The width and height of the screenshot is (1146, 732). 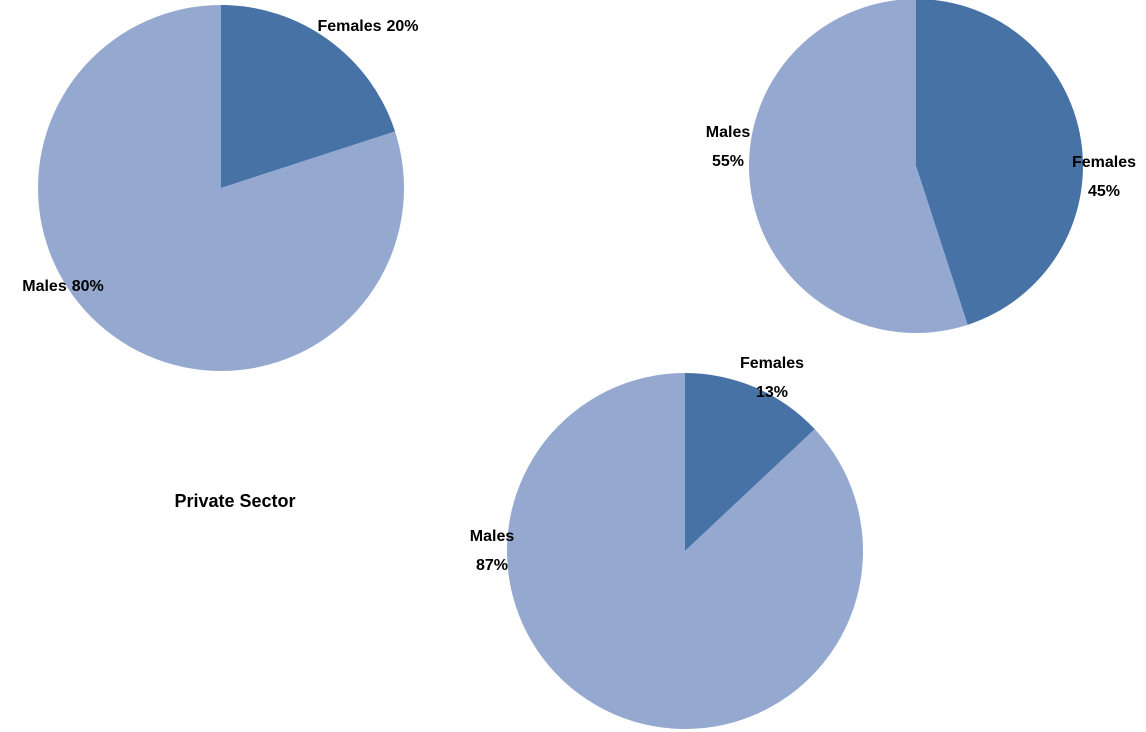 I want to click on data-label: Males 55%, so click(x=728, y=147).